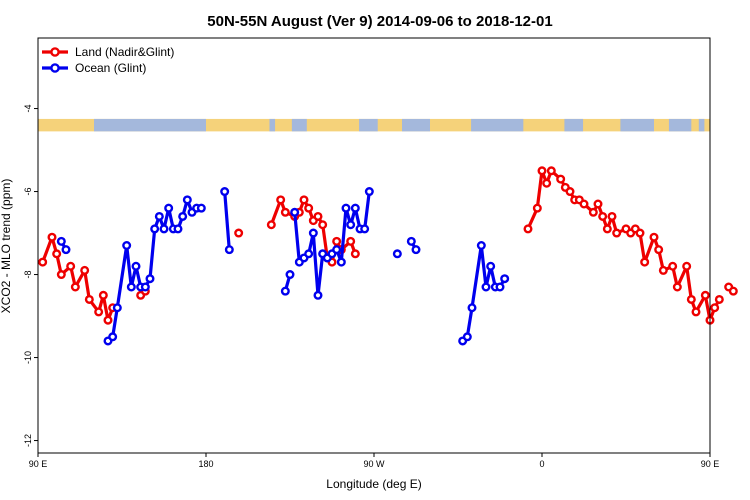  I want to click on x-axis-label: Longitude (deg E), so click(373, 484).